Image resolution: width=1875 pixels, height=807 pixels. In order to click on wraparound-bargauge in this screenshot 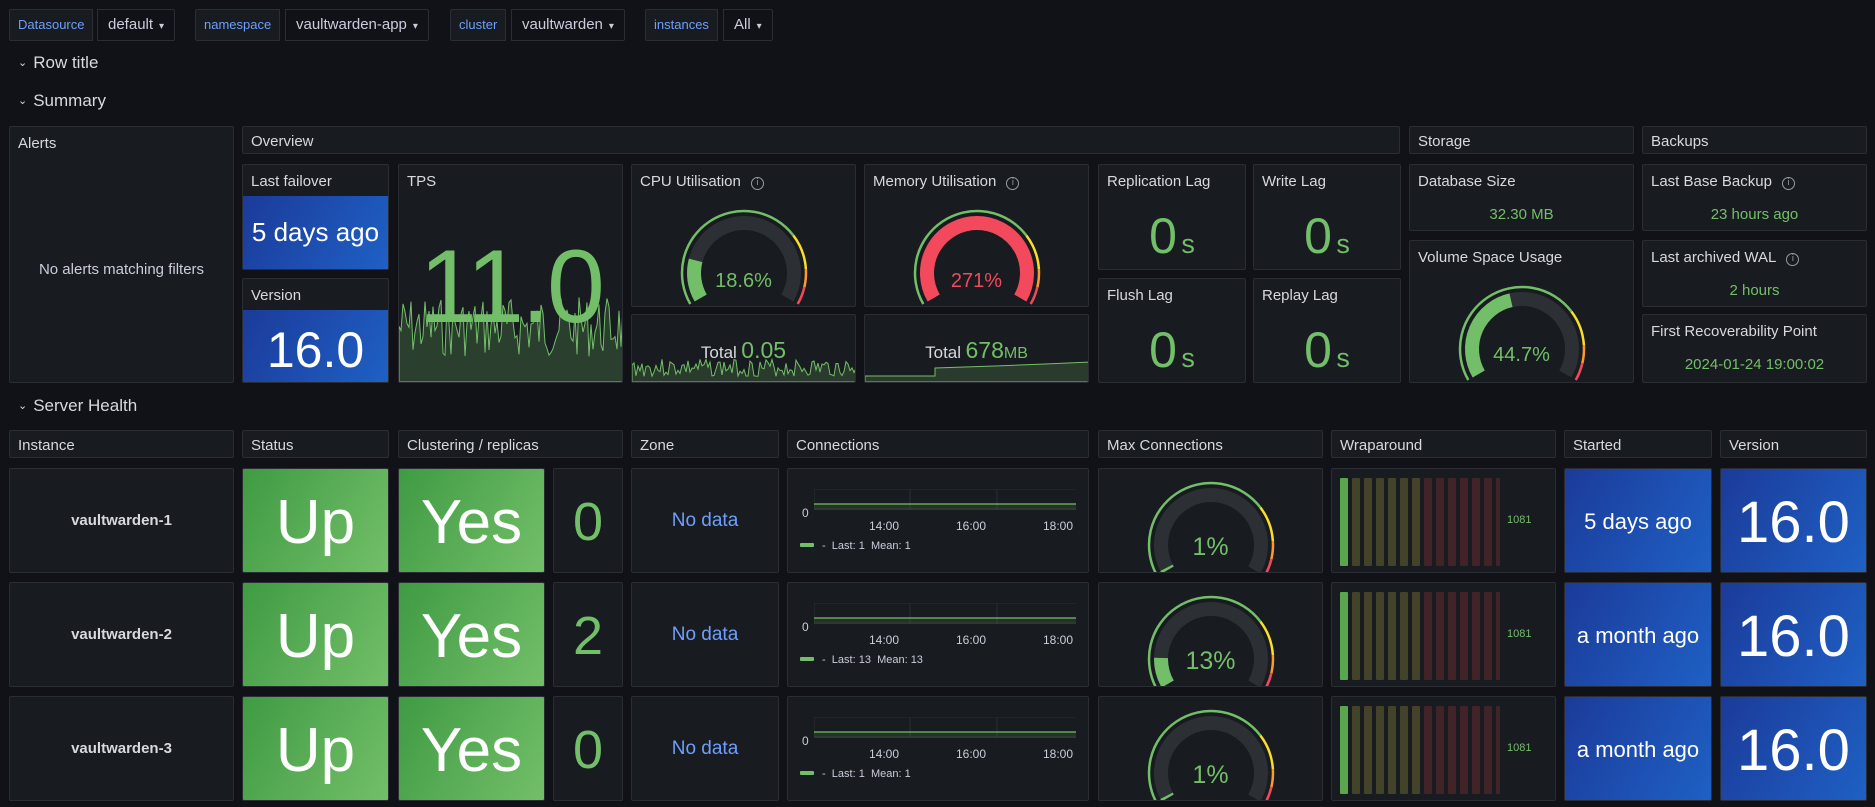, I will do `click(1420, 750)`.